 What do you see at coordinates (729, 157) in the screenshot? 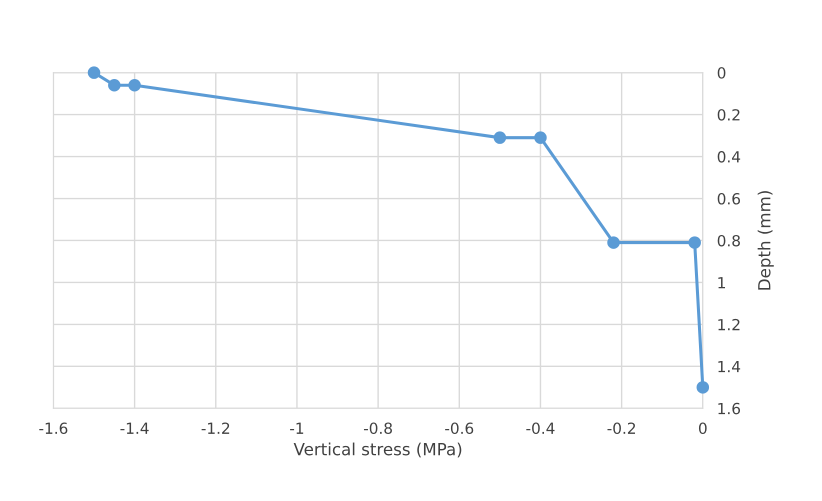
I see `y-tick-label: 0.4` at bounding box center [729, 157].